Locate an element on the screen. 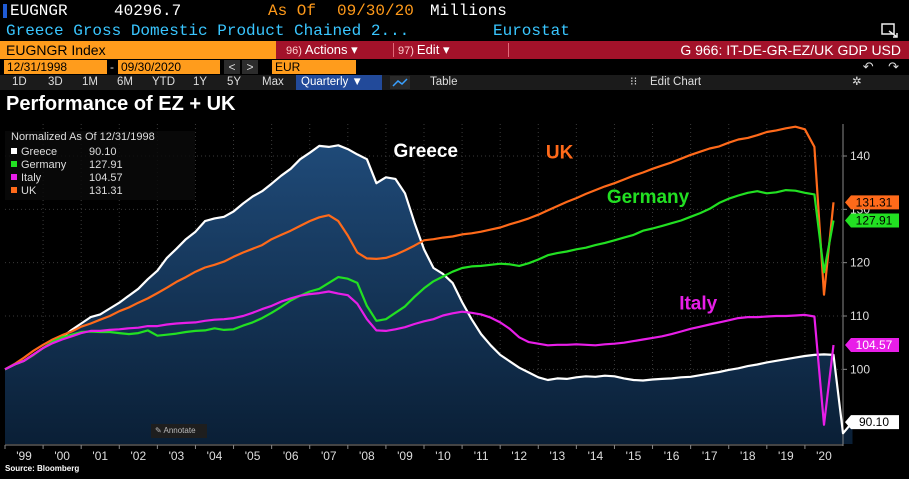  last-value: 40296.7 is located at coordinates (148, 11).